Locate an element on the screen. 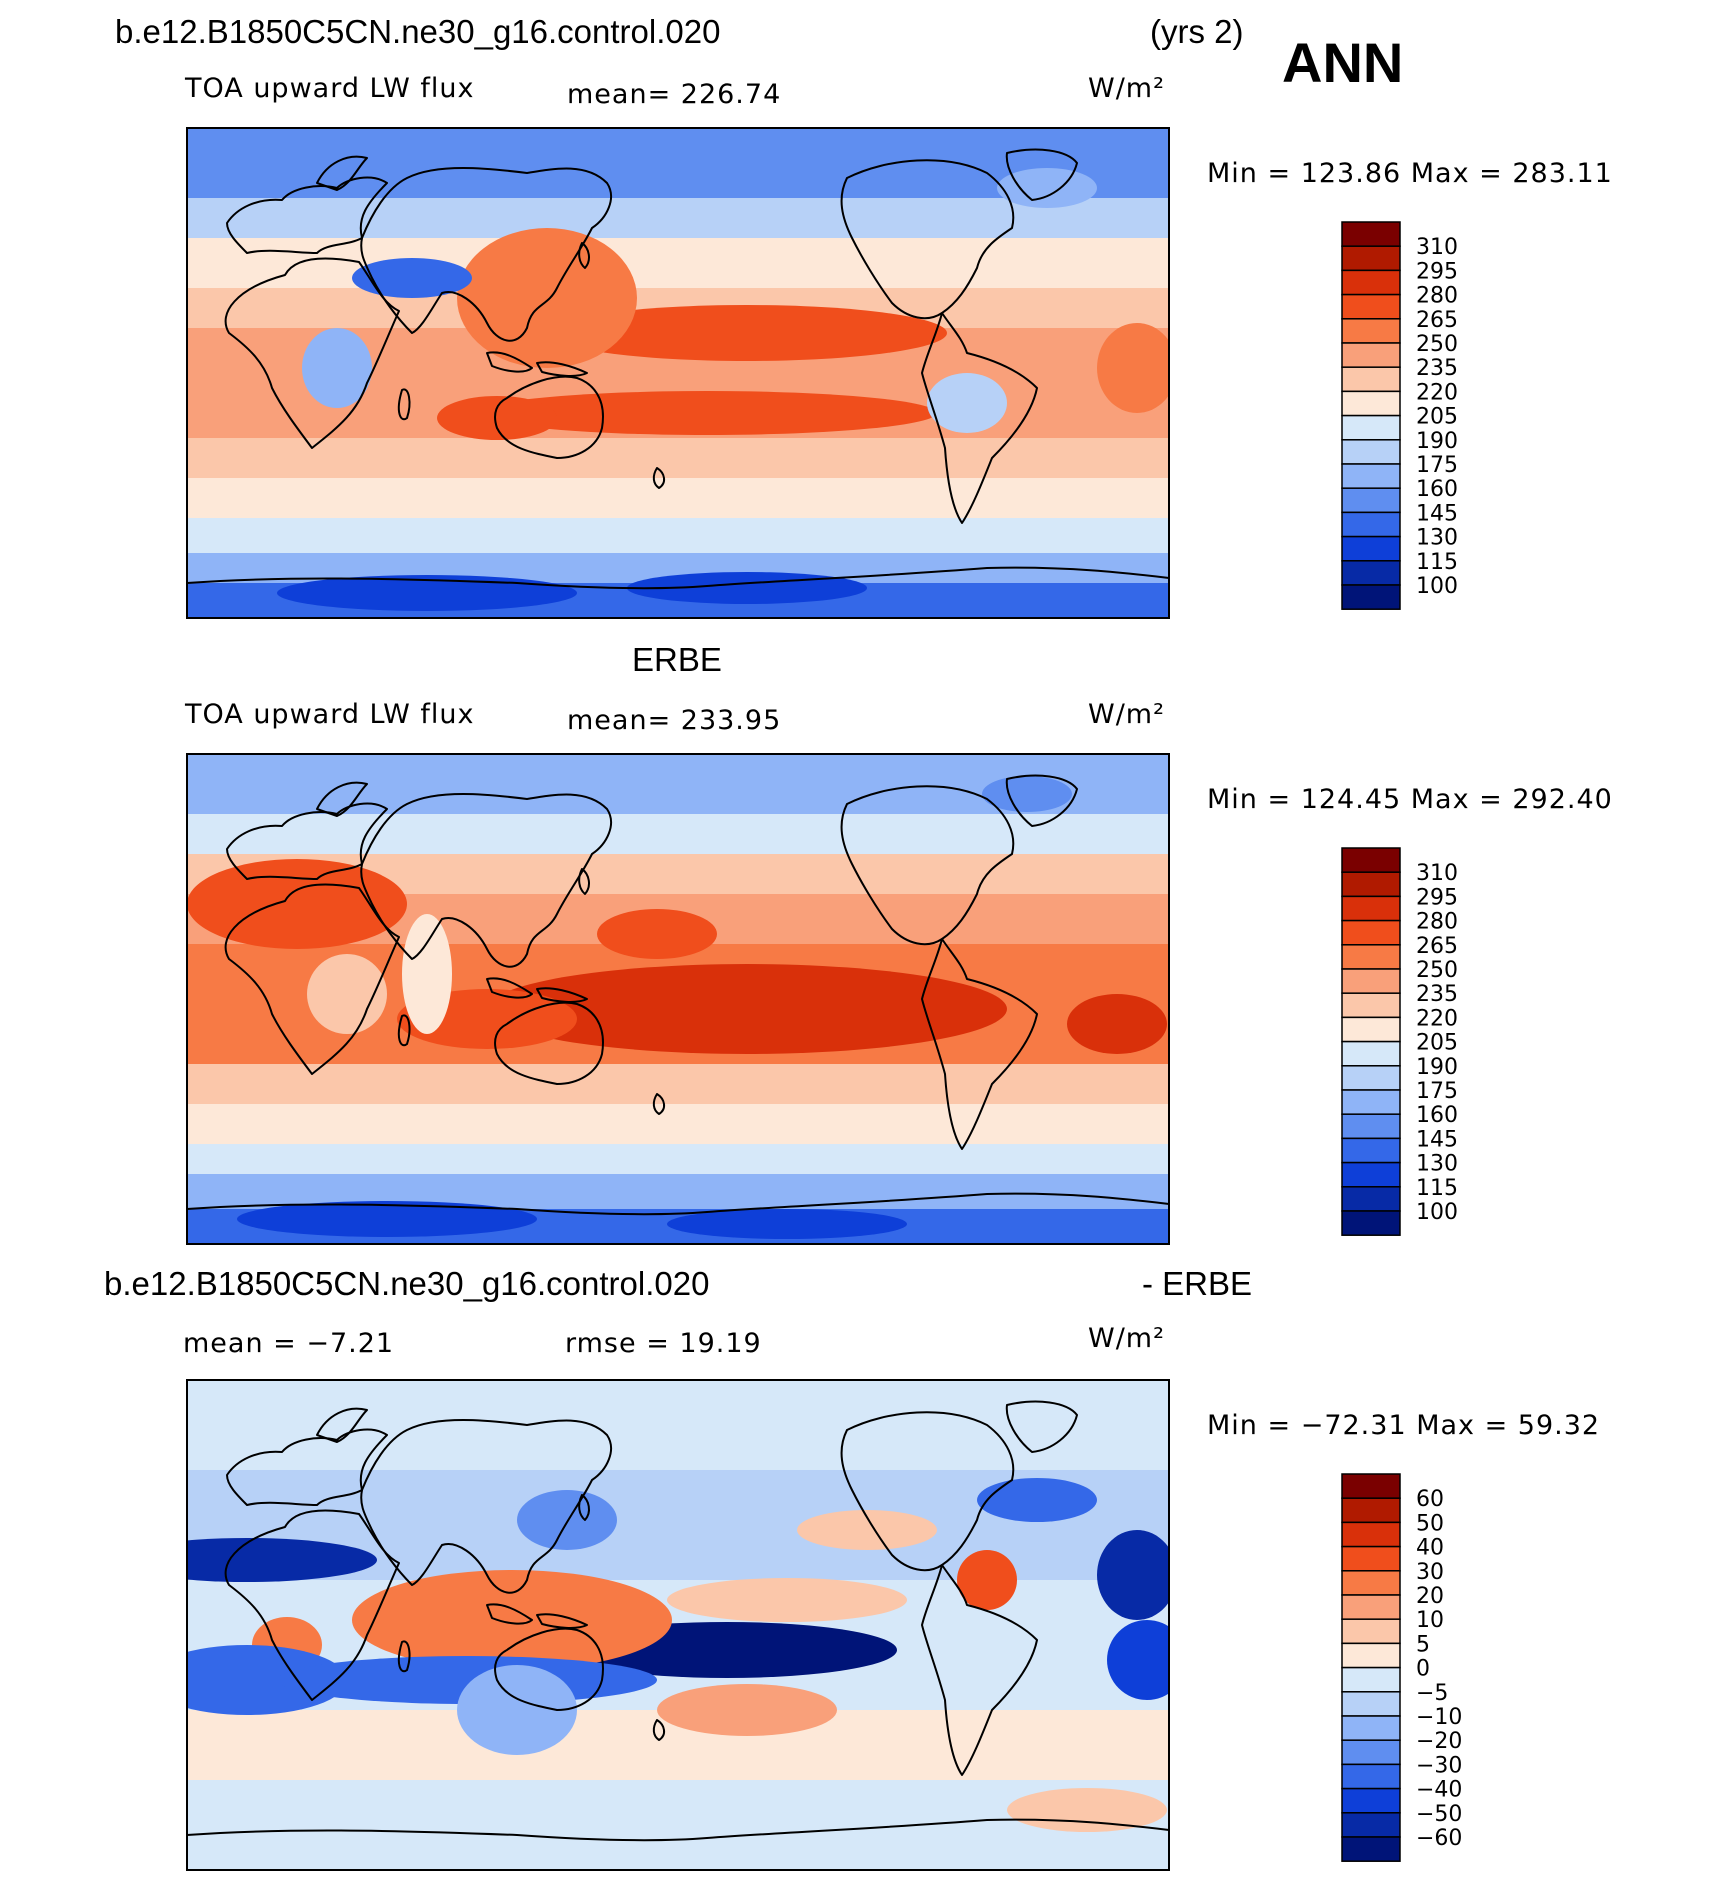  diff-heading-left: b.e12.B1850C5CN.ne30_g16.control.020 is located at coordinates (406, 1283).